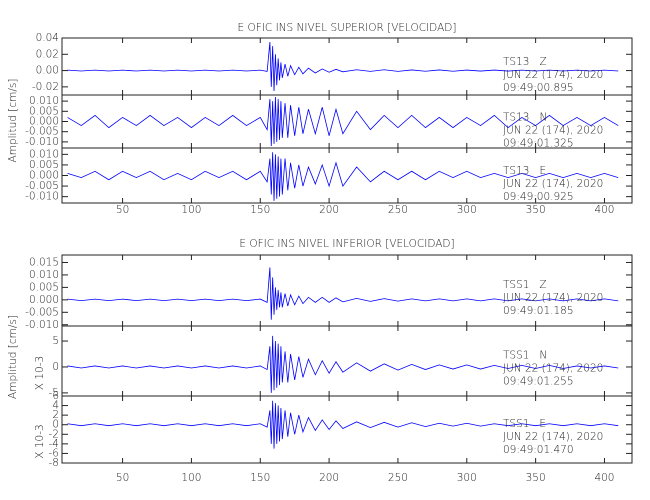 The height and width of the screenshot is (500, 650). Describe the element at coordinates (54, 463) in the screenshot. I see `y-tick-label: -8` at that location.